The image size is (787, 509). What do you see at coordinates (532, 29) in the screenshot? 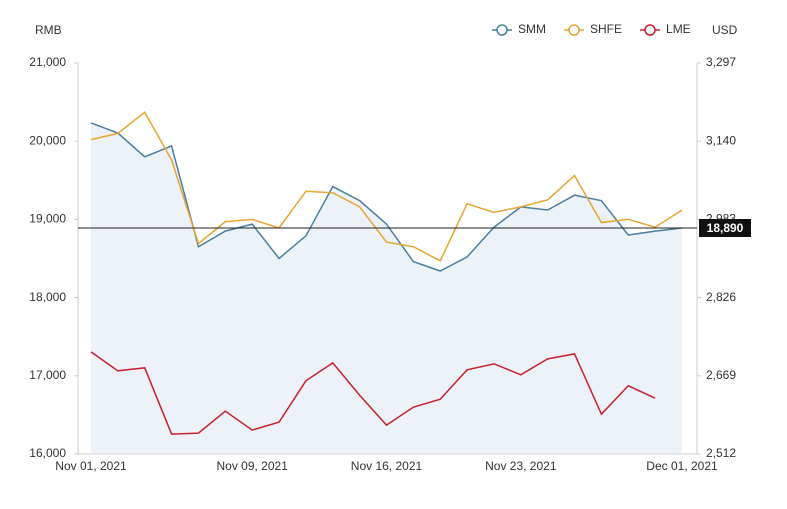
I see `legend-label: SMM` at bounding box center [532, 29].